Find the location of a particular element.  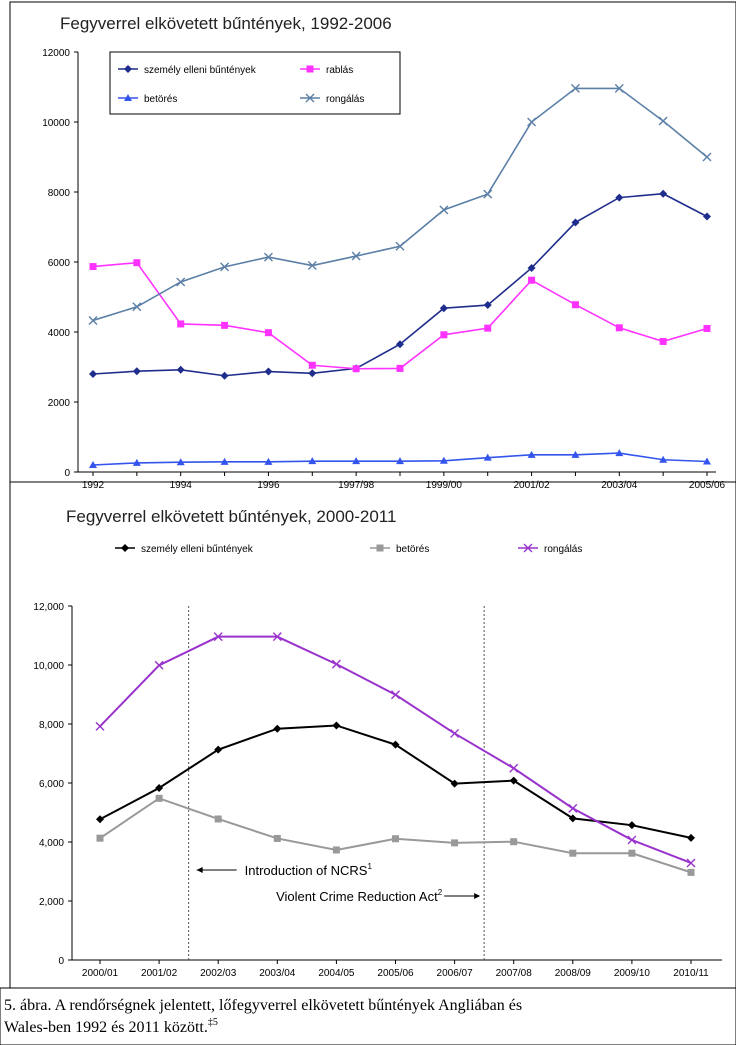

chart1-legend-betores-marker is located at coordinates (128, 97).